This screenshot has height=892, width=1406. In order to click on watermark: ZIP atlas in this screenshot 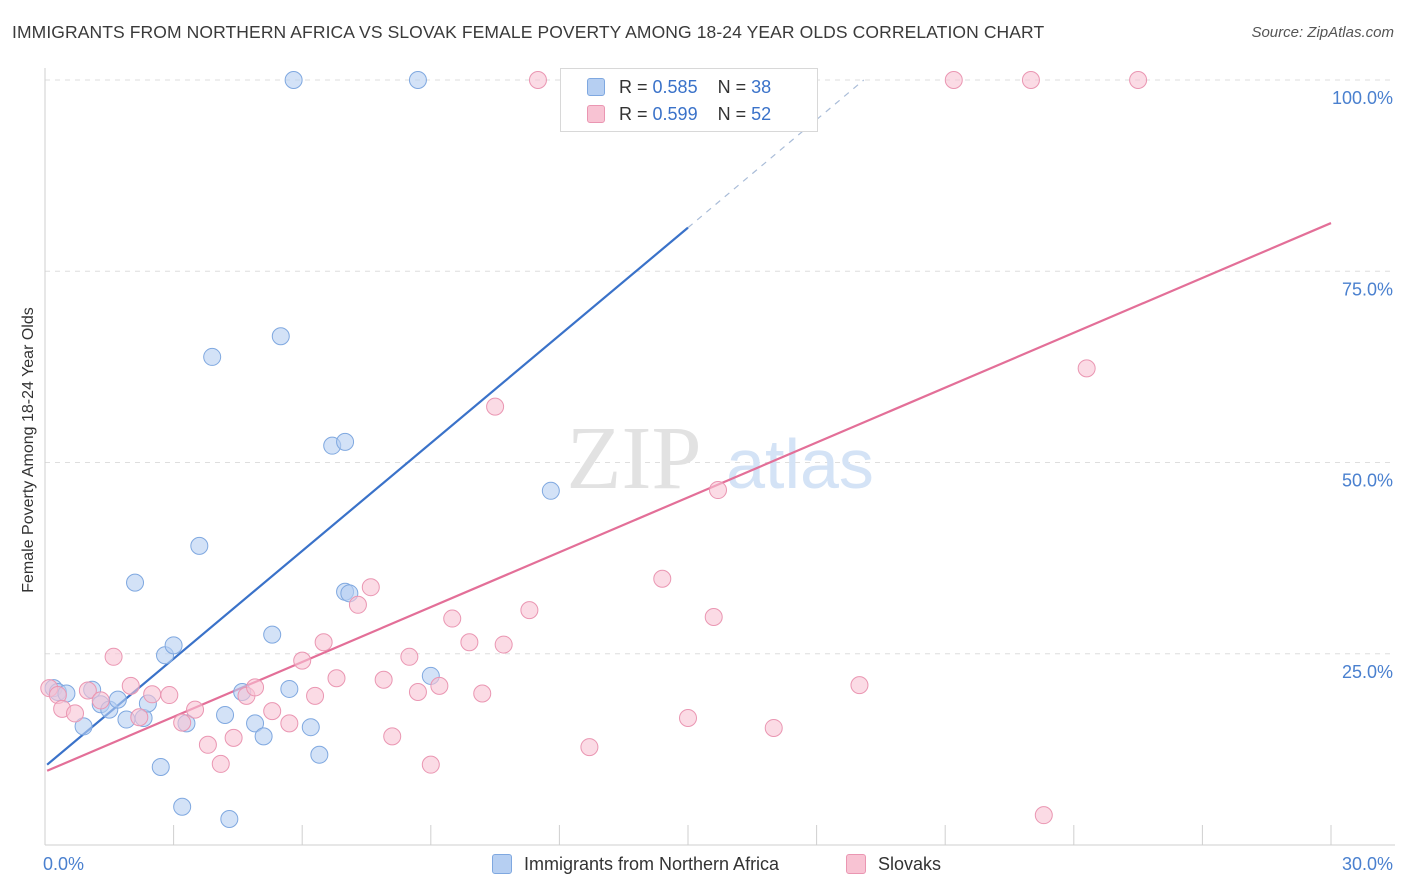, I will do `click(720, 458)`.